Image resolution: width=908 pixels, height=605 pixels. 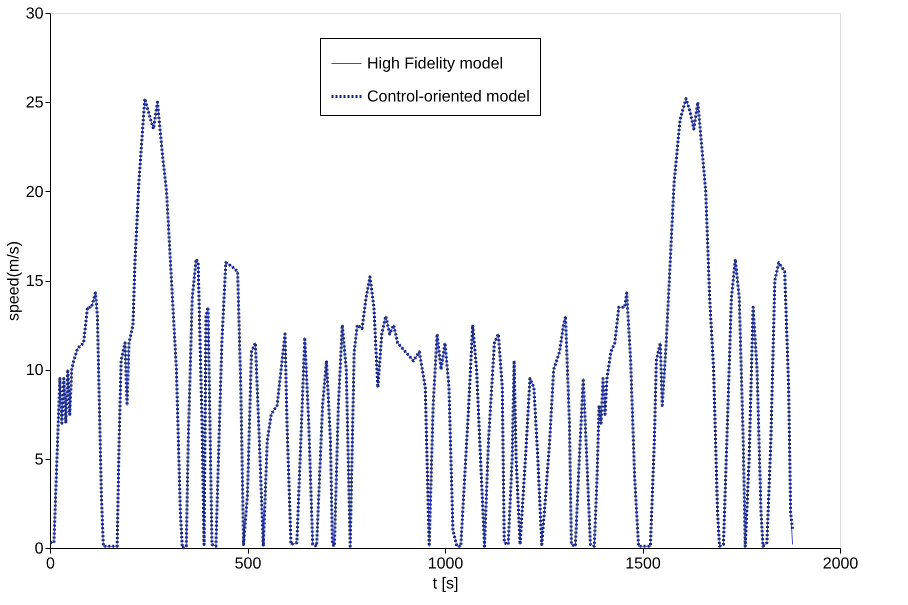 What do you see at coordinates (51, 564) in the screenshot?
I see `x-tick-label: 0` at bounding box center [51, 564].